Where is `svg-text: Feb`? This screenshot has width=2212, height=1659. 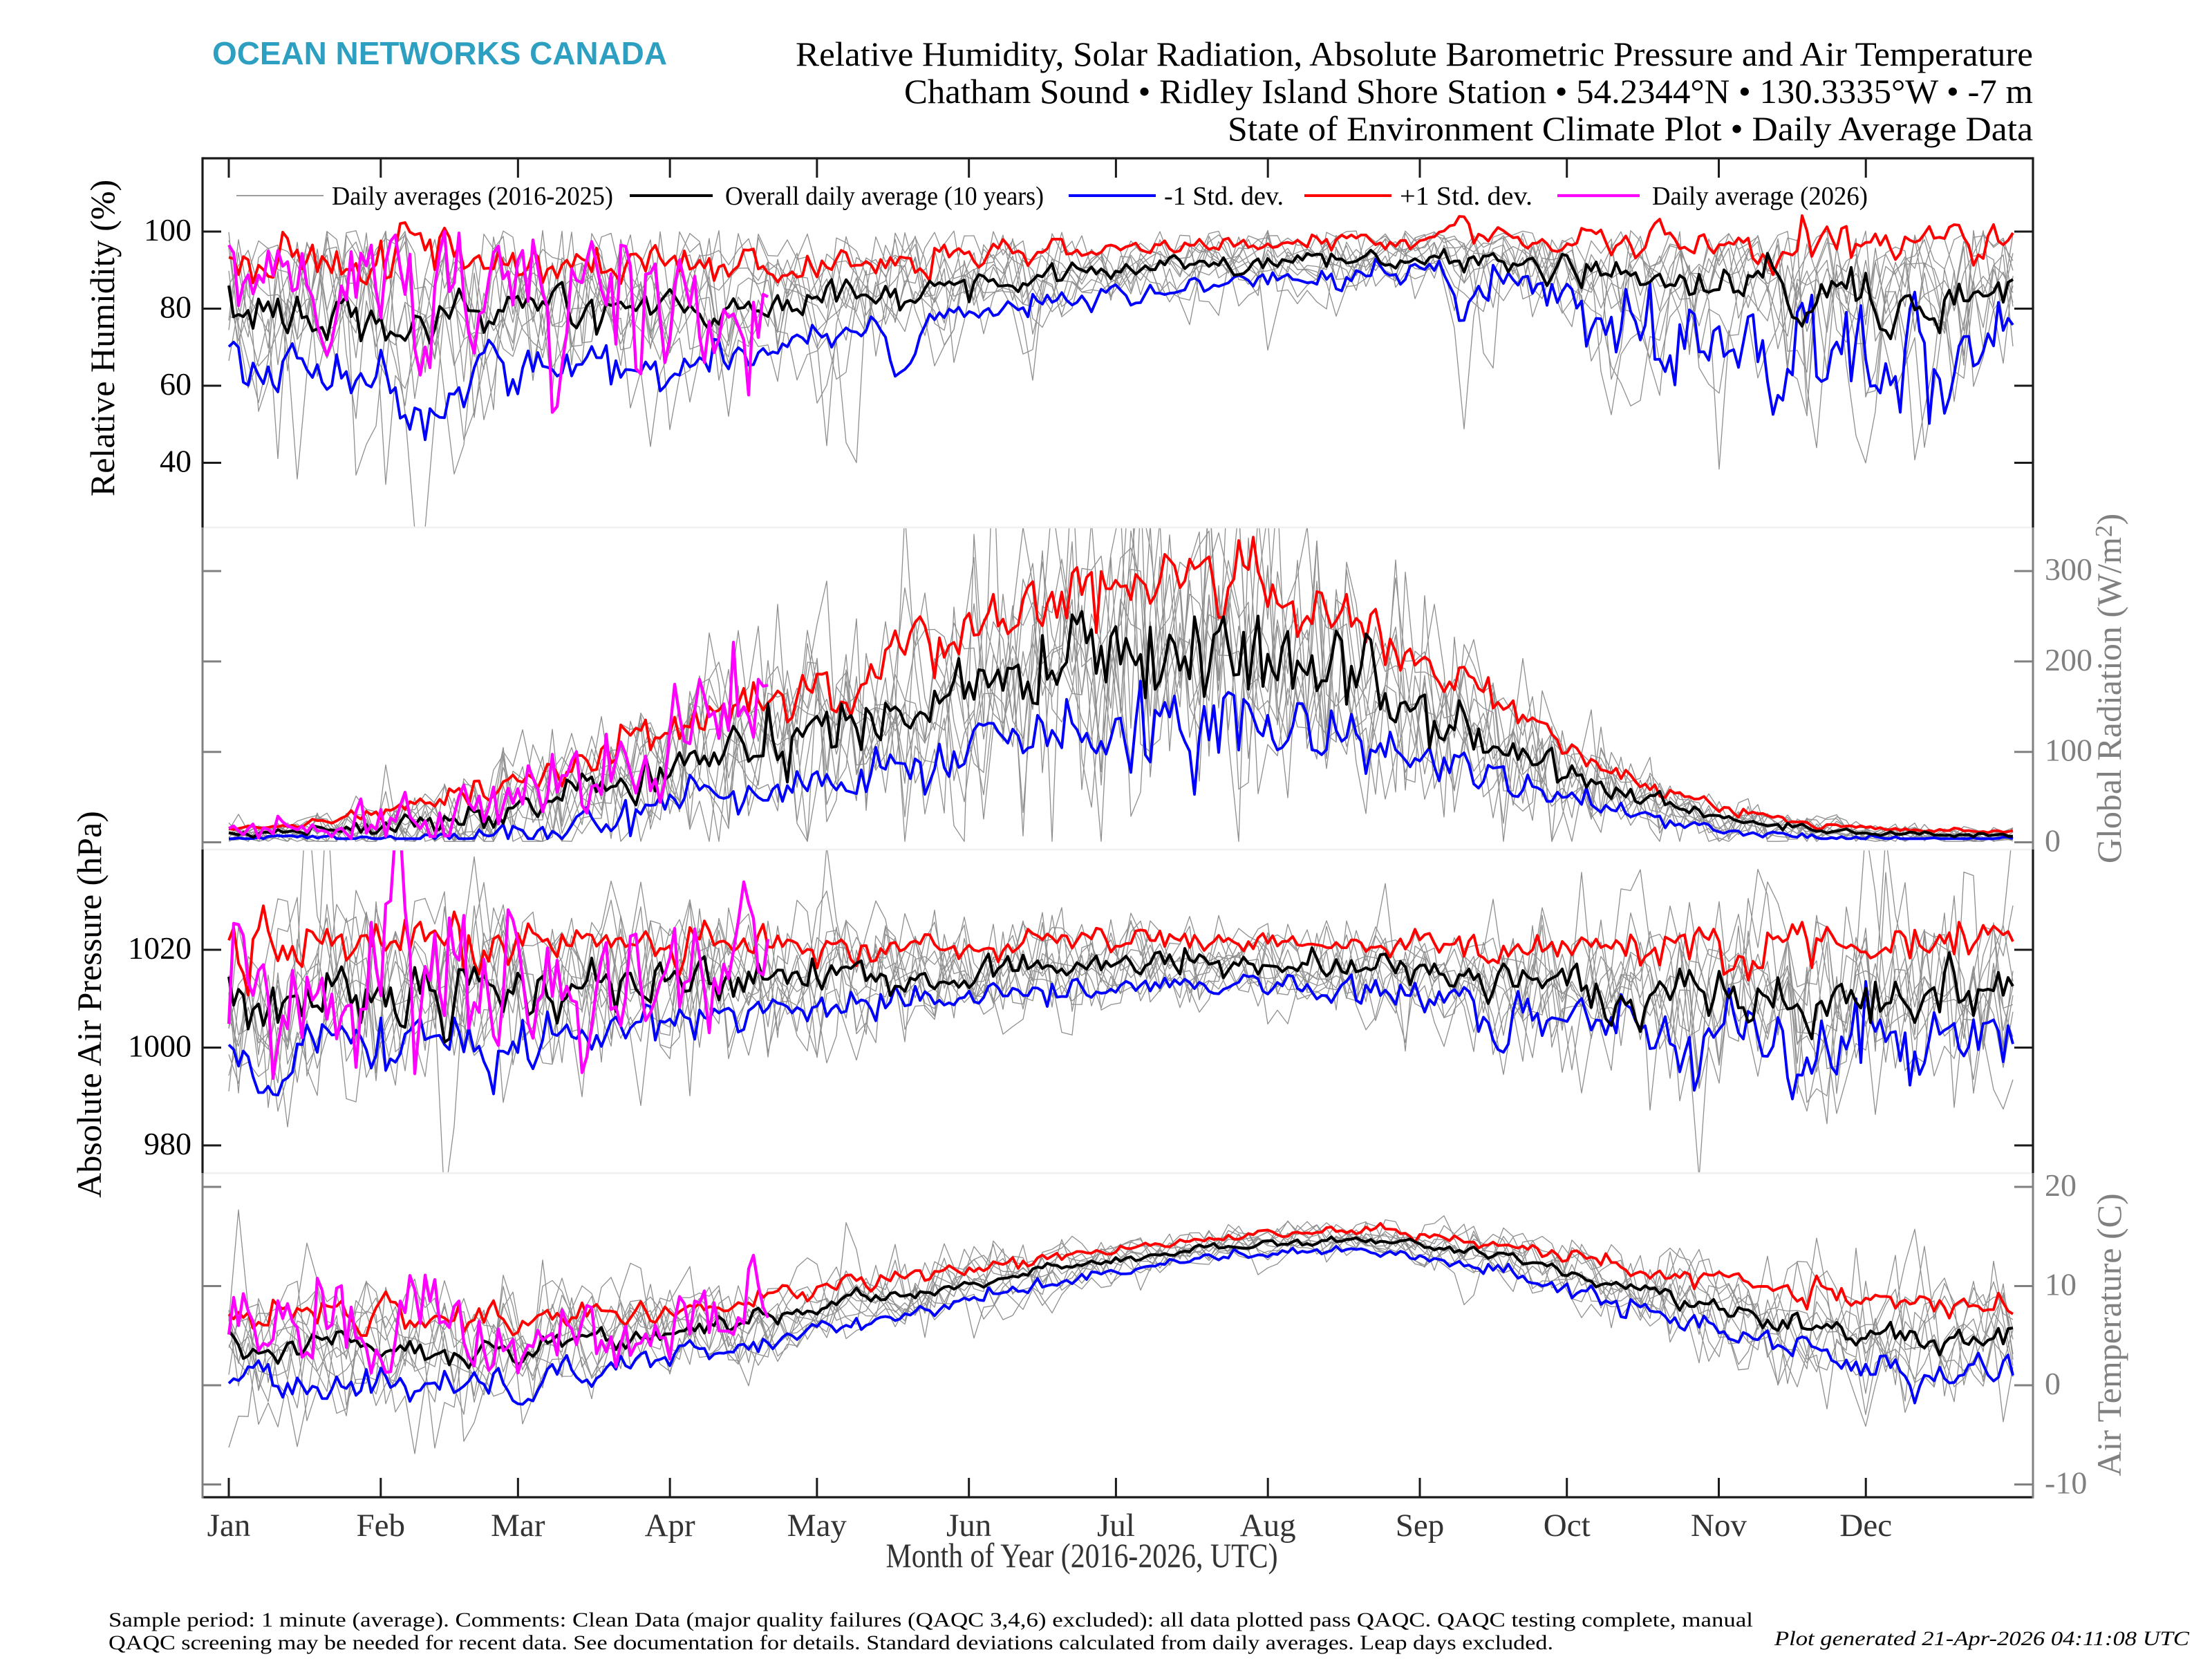
svg-text: Feb is located at coordinates (381, 1526).